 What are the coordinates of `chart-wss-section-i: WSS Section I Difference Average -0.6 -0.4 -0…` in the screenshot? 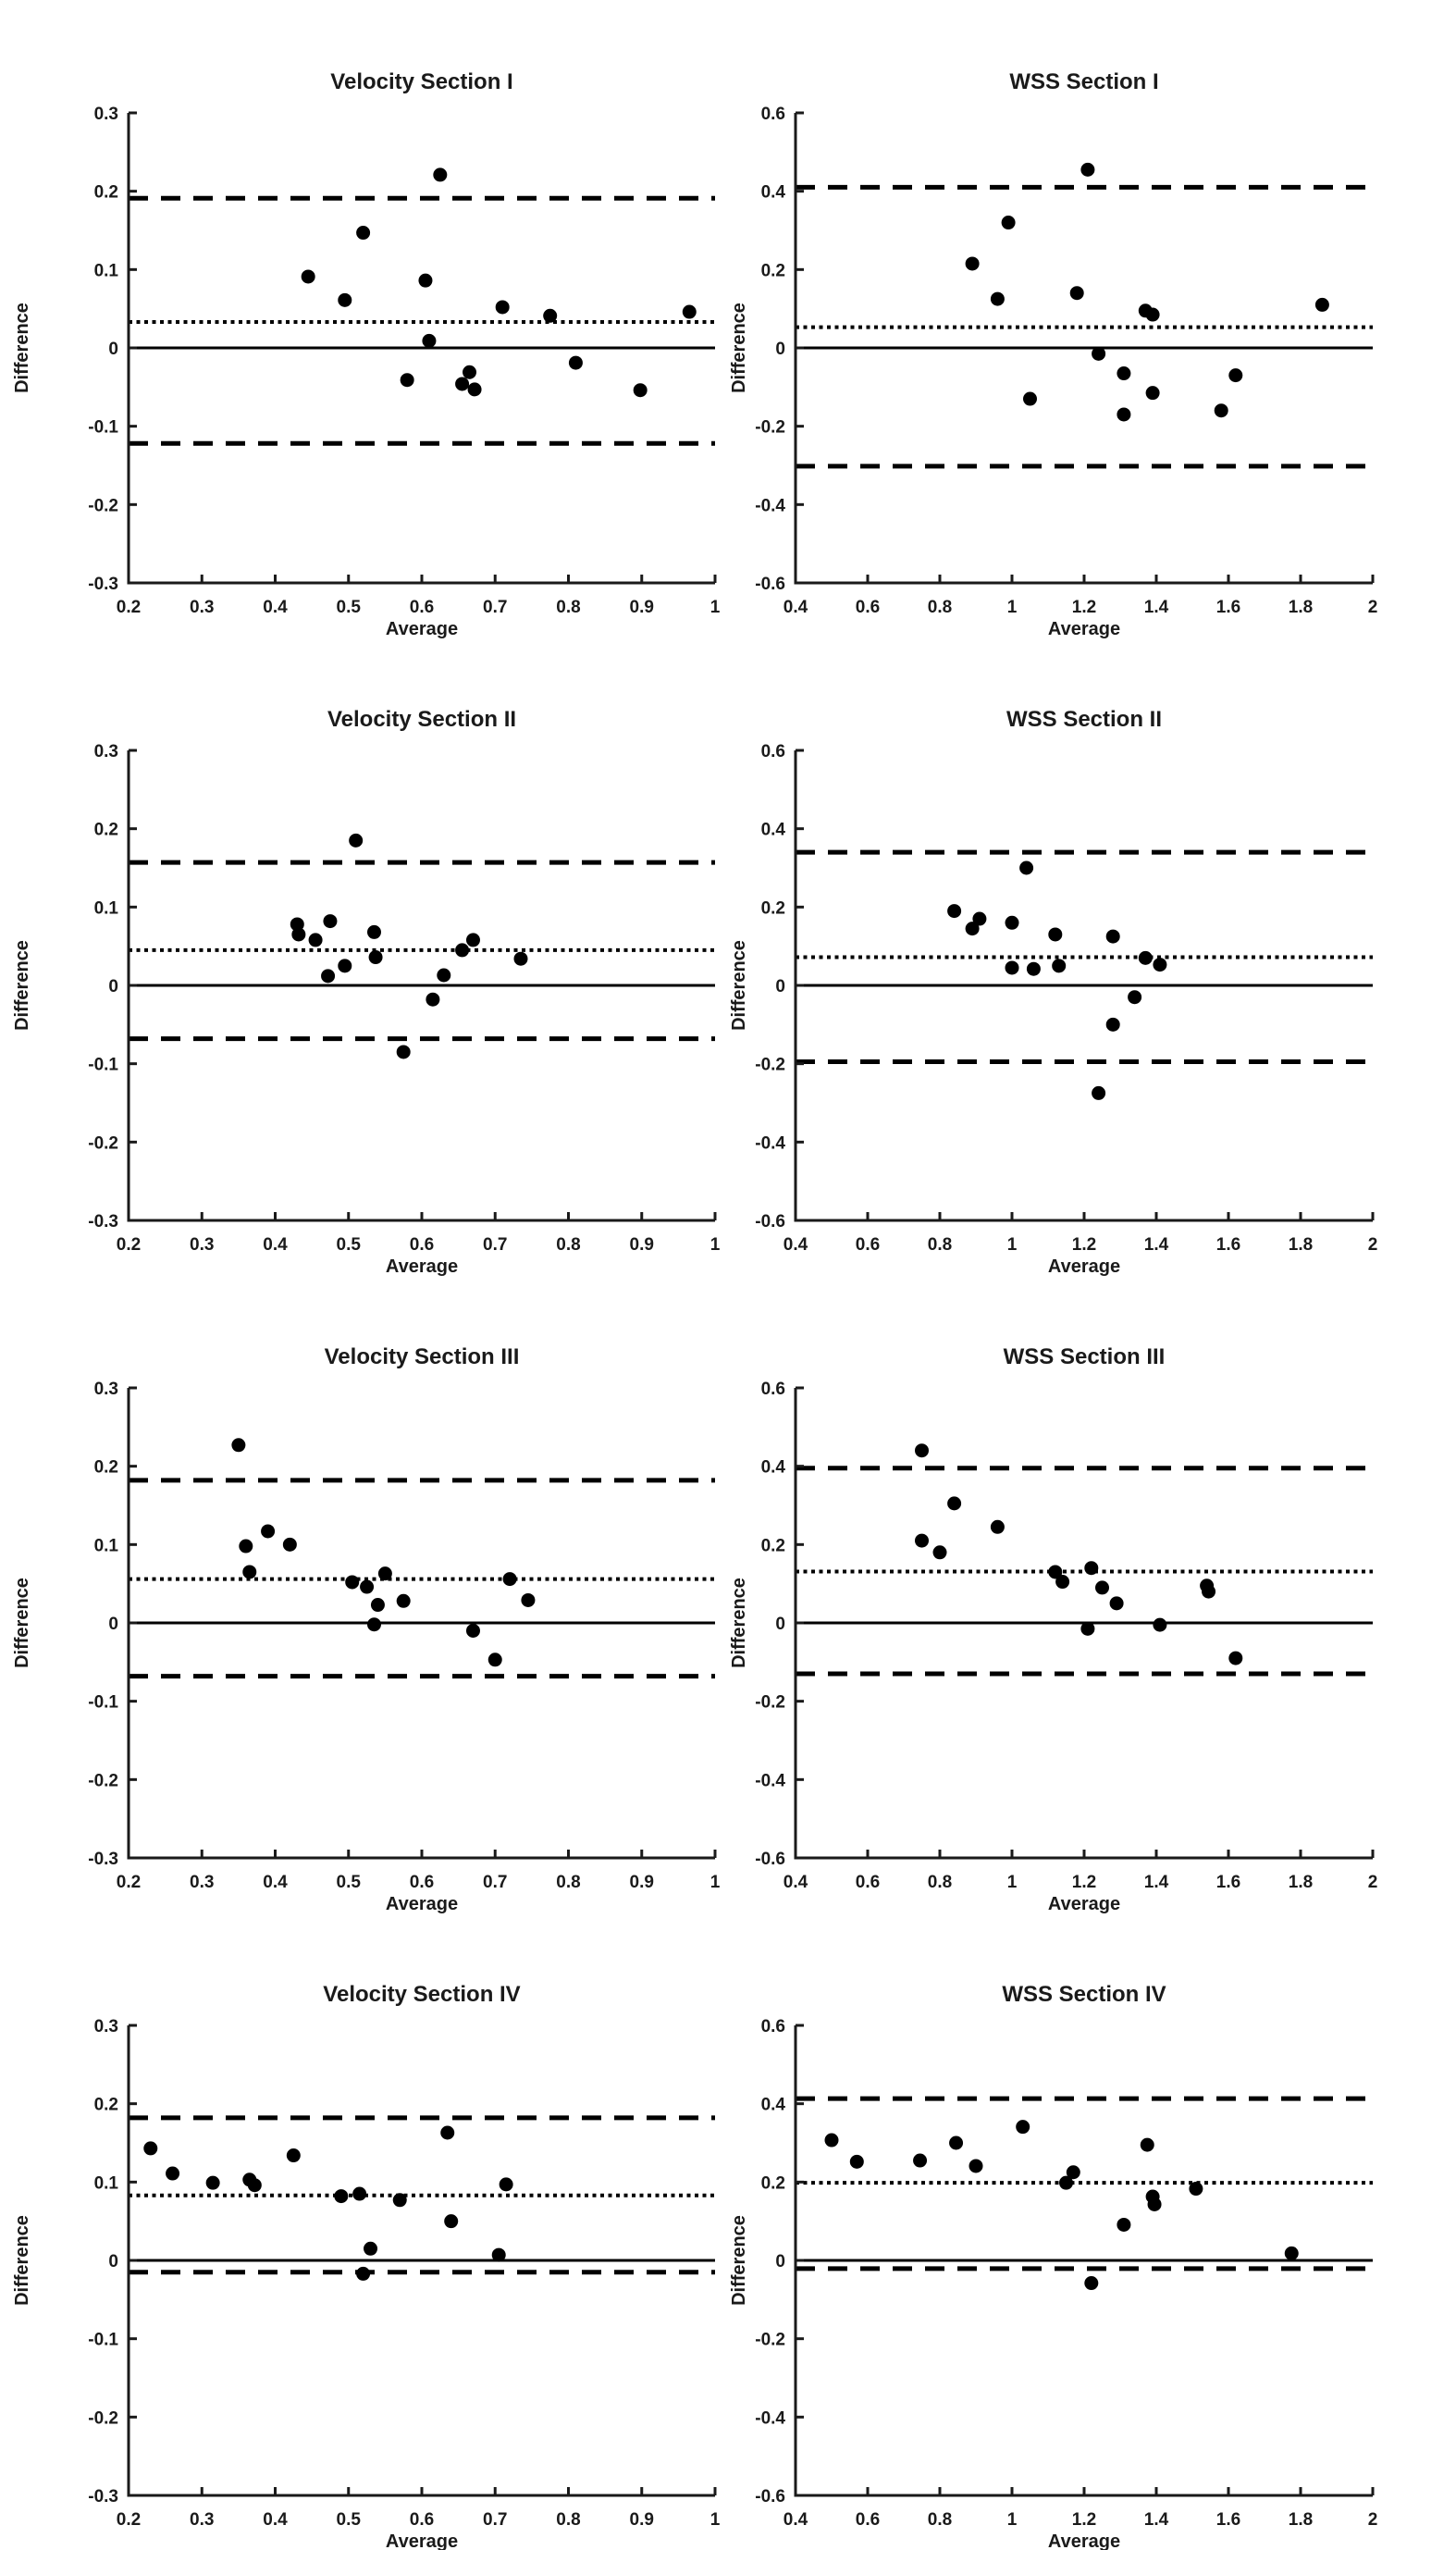 It's located at (1092, 319).